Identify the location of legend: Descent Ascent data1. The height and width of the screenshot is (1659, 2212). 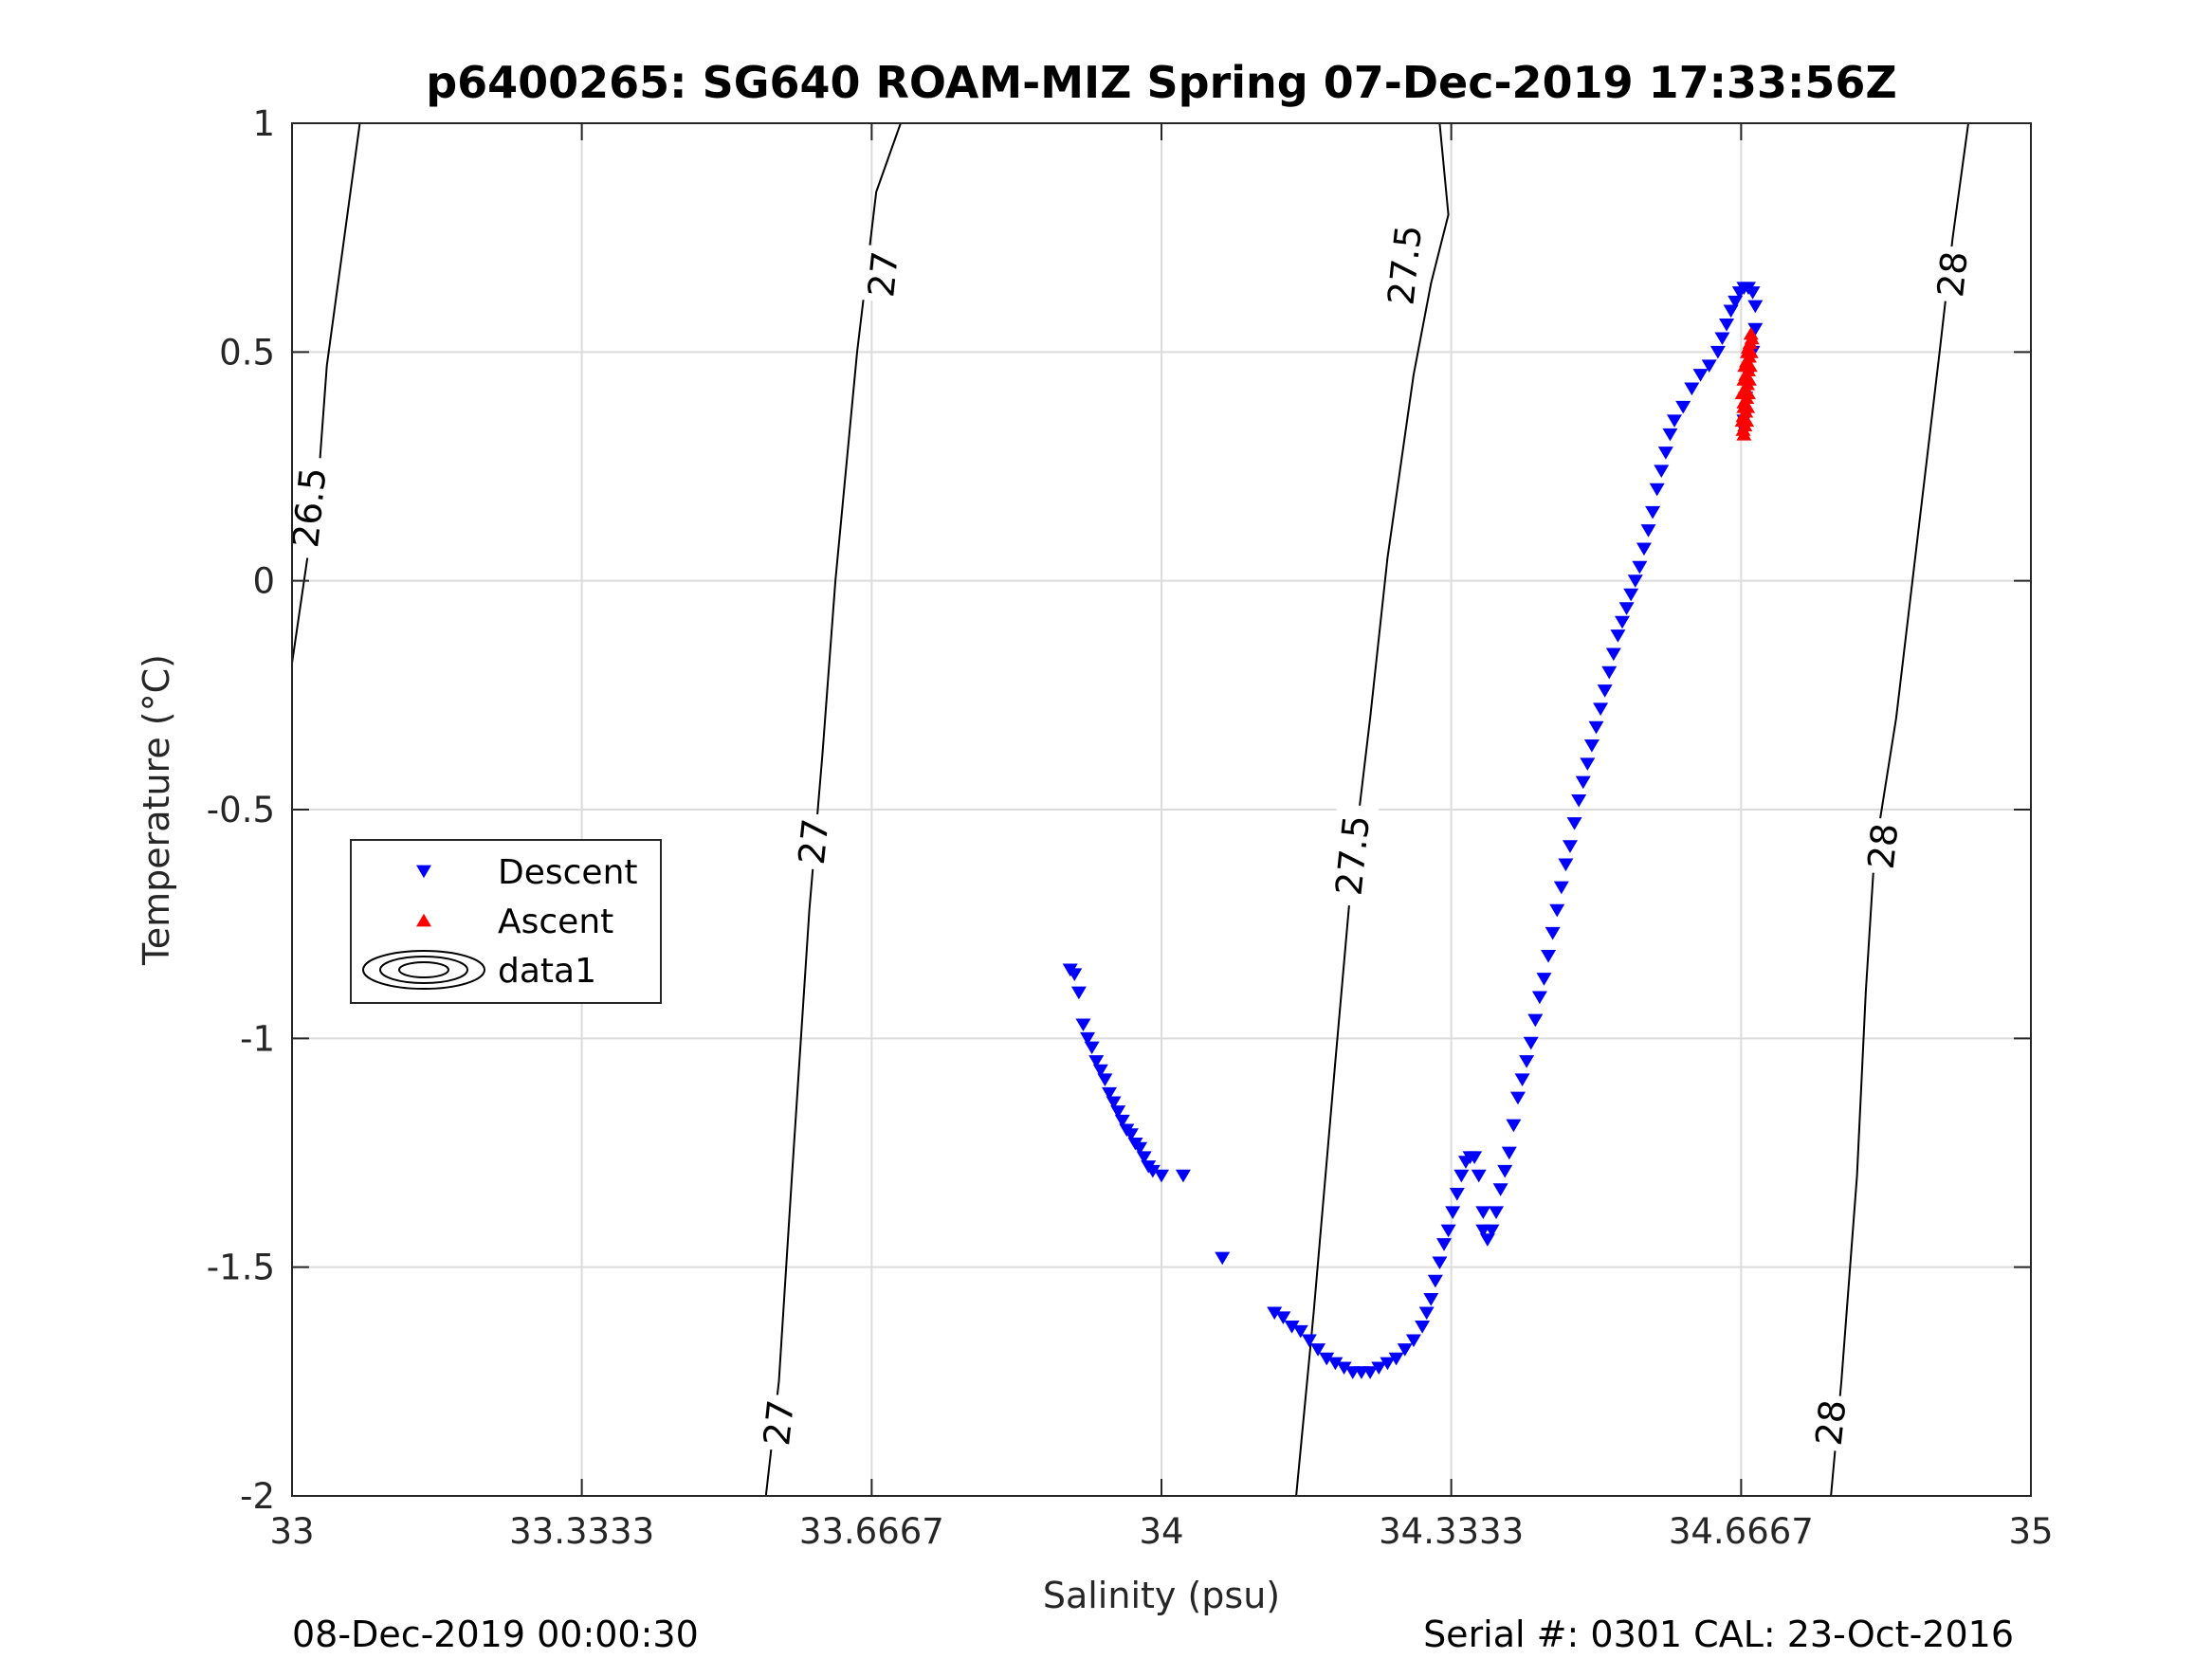
(506, 921).